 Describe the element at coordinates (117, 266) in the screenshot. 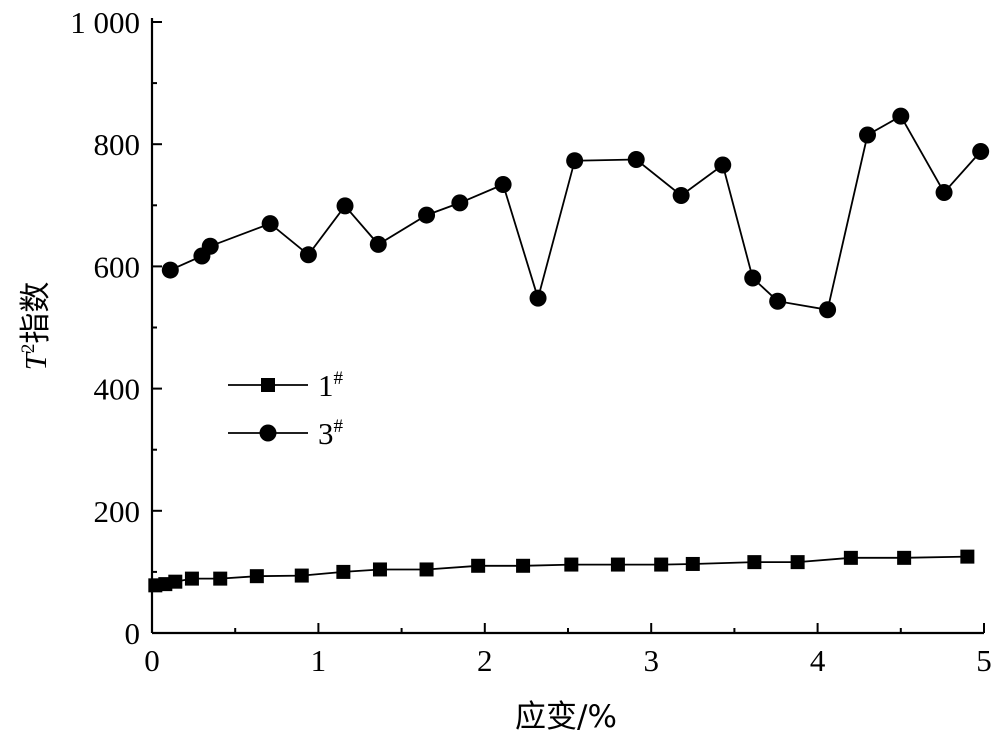

I see `y-tick-label: 600` at that location.